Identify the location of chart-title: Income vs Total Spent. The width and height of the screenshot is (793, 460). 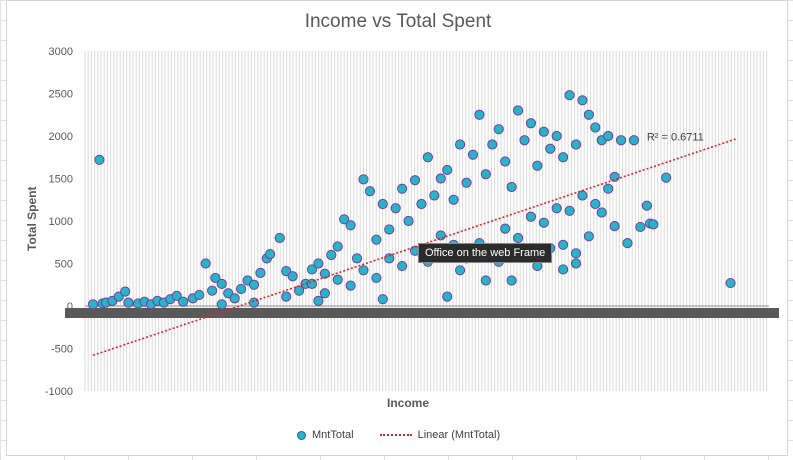
(398, 21).